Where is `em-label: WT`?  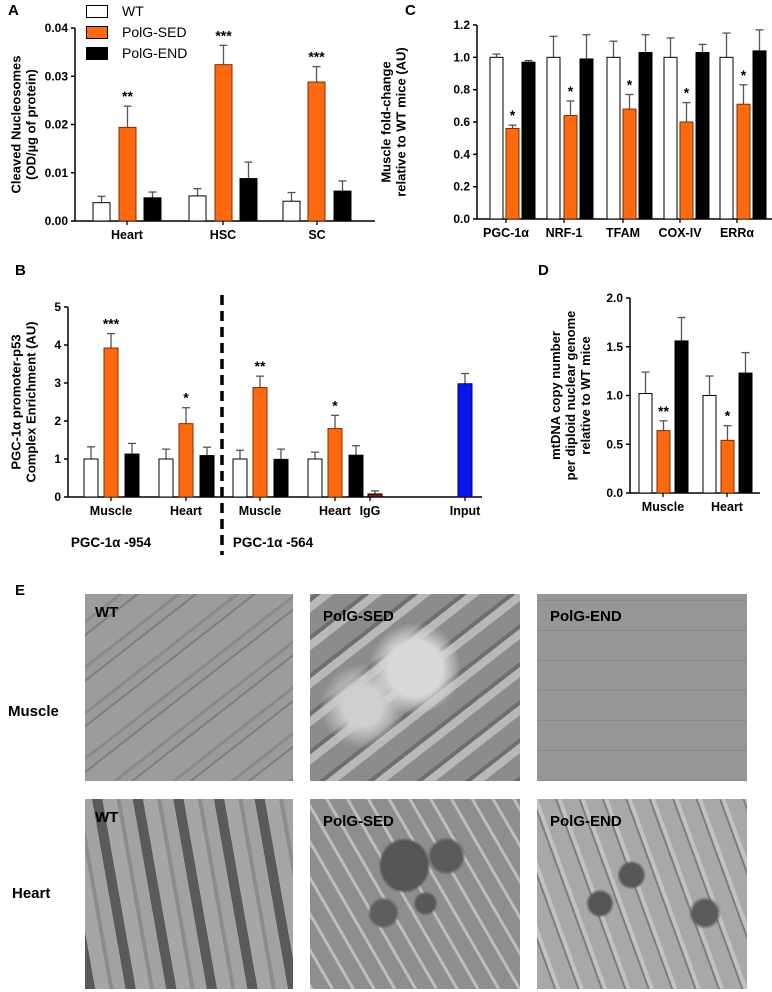
em-label: WT is located at coordinates (107, 817).